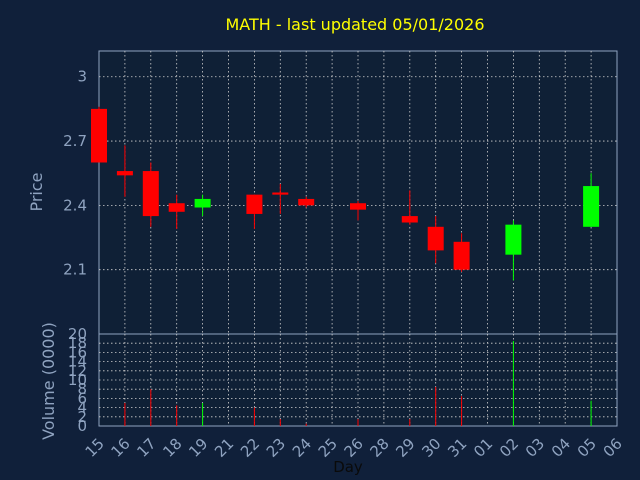 This screenshot has width=640, height=480. What do you see at coordinates (75, 205) in the screenshot?
I see `price-tick-label: 2.4` at bounding box center [75, 205].